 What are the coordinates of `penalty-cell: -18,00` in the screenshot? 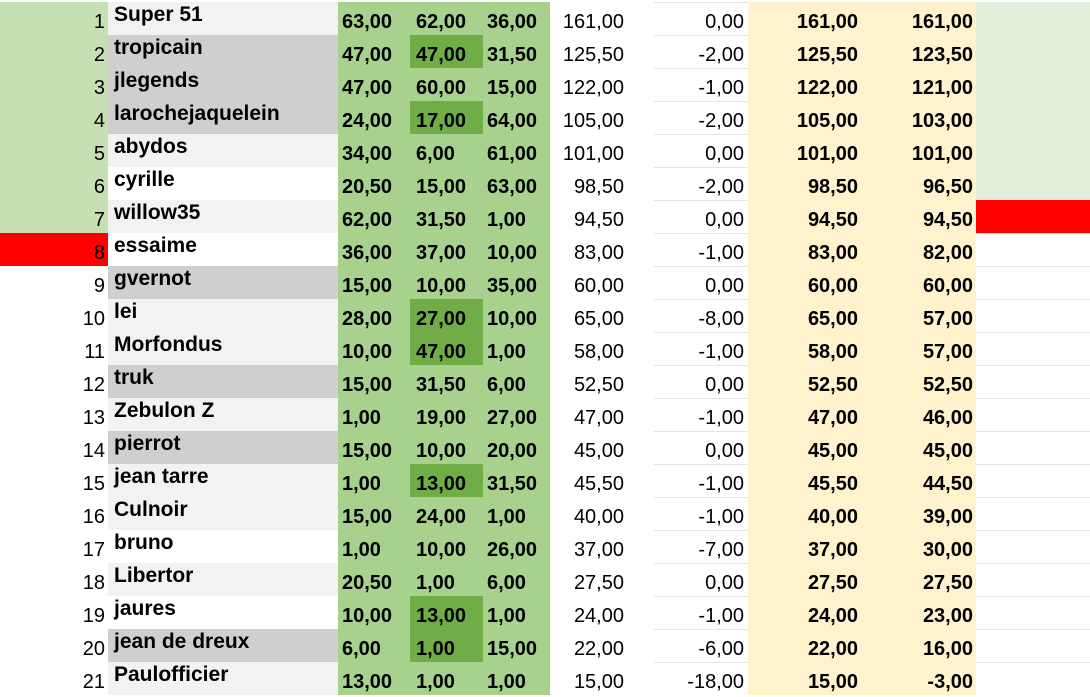 It's located at (701, 678).